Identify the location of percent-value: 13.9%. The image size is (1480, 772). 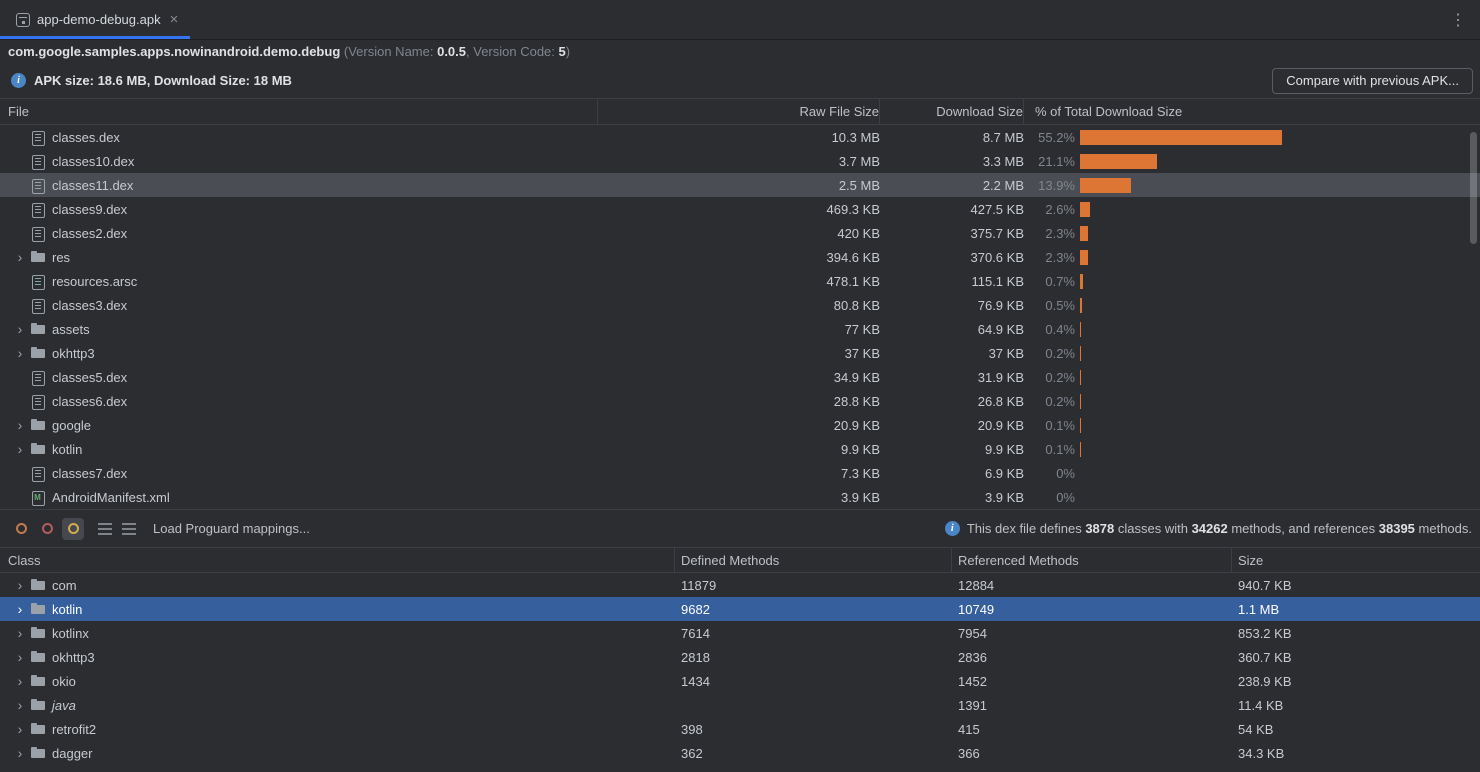
(1056, 185).